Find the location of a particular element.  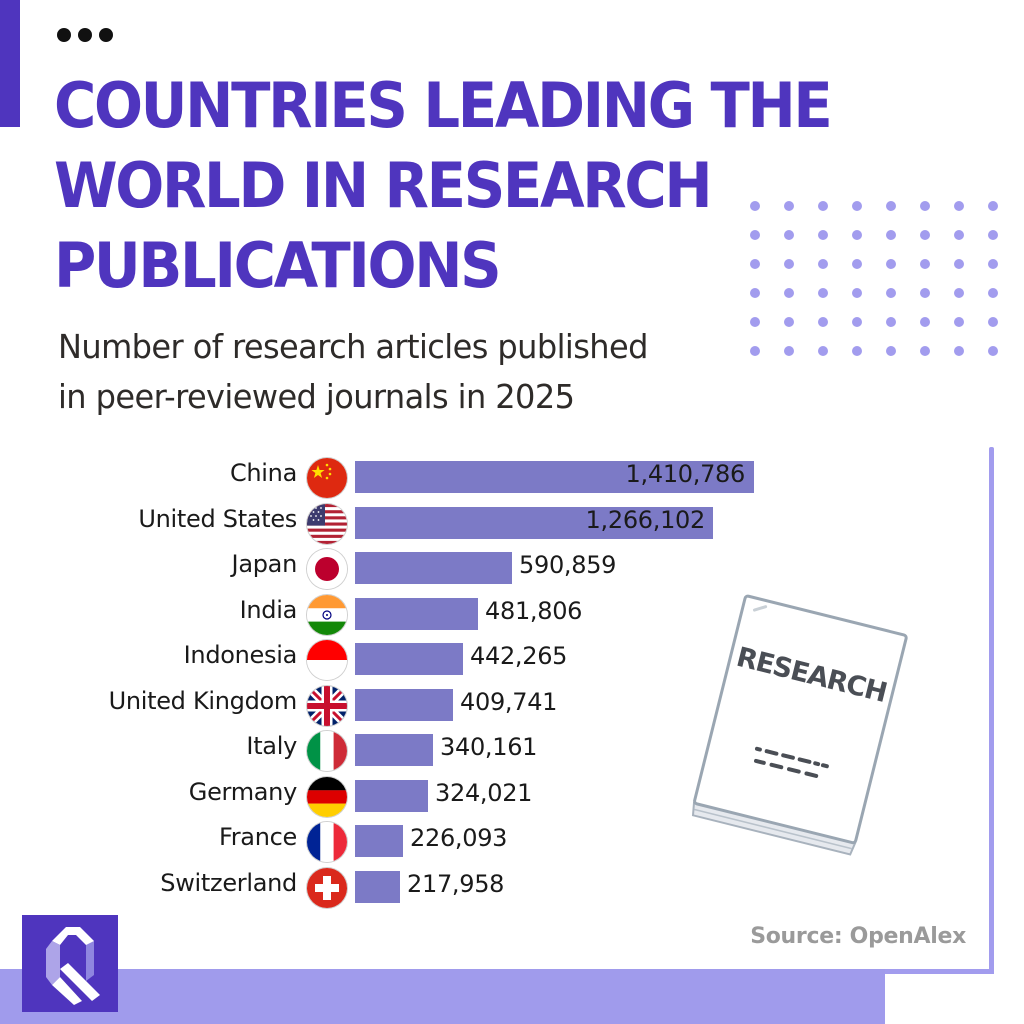

chart-row: Germany 324,021 is located at coordinates (490, 796).